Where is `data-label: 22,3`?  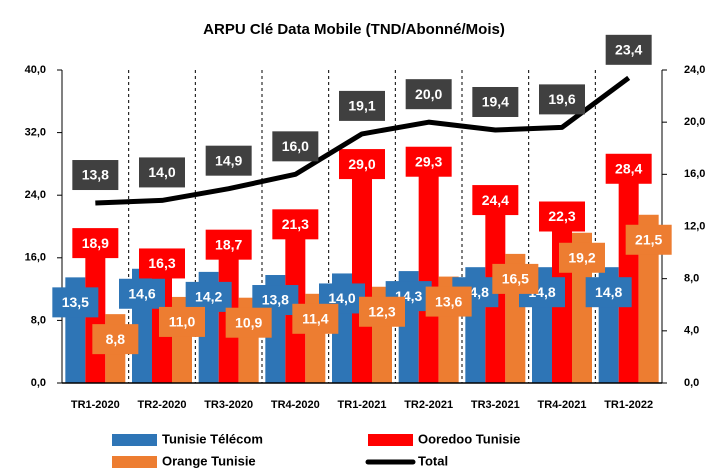 data-label: 22,3 is located at coordinates (562, 216).